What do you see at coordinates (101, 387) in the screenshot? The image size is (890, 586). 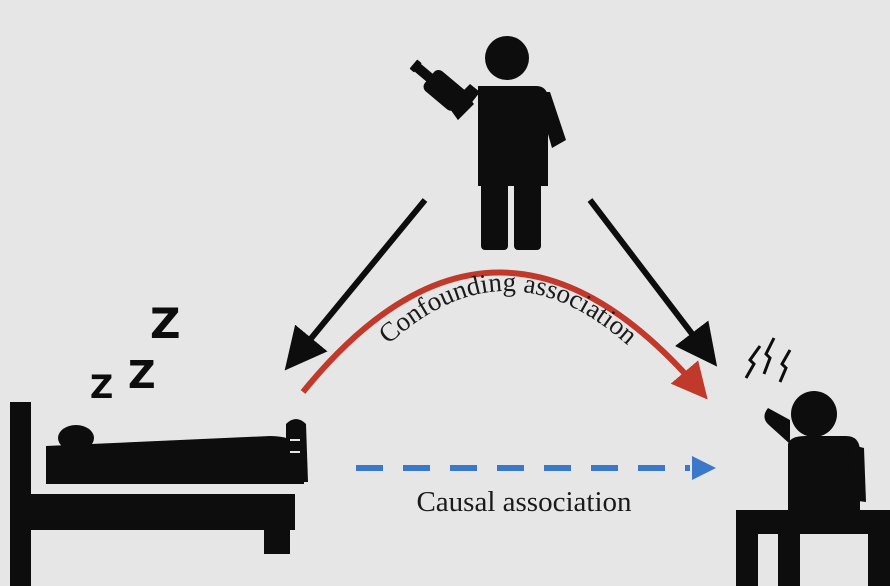 I see `sleep-letter-small: Z` at bounding box center [101, 387].